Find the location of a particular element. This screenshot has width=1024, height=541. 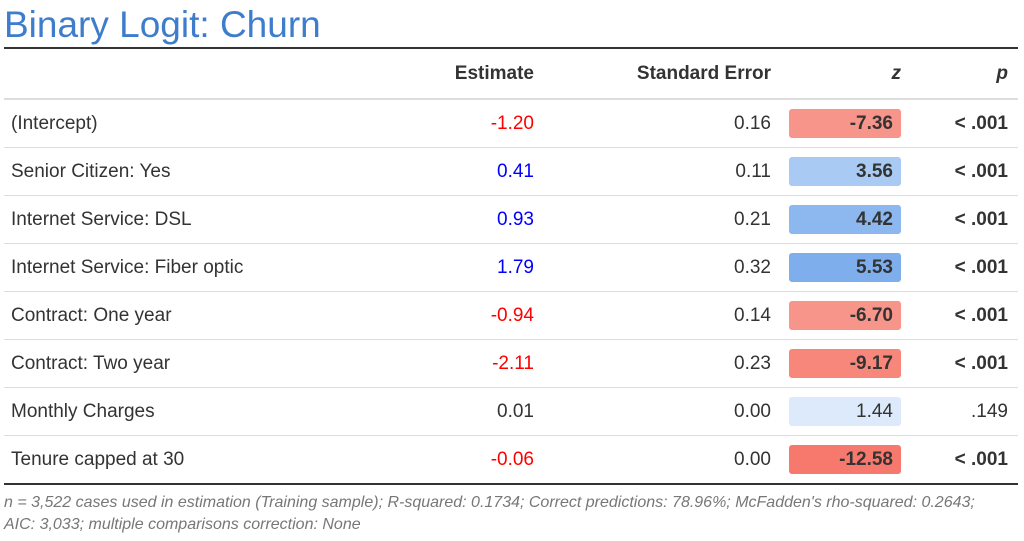

row-label: (Intercept) is located at coordinates (54, 123).